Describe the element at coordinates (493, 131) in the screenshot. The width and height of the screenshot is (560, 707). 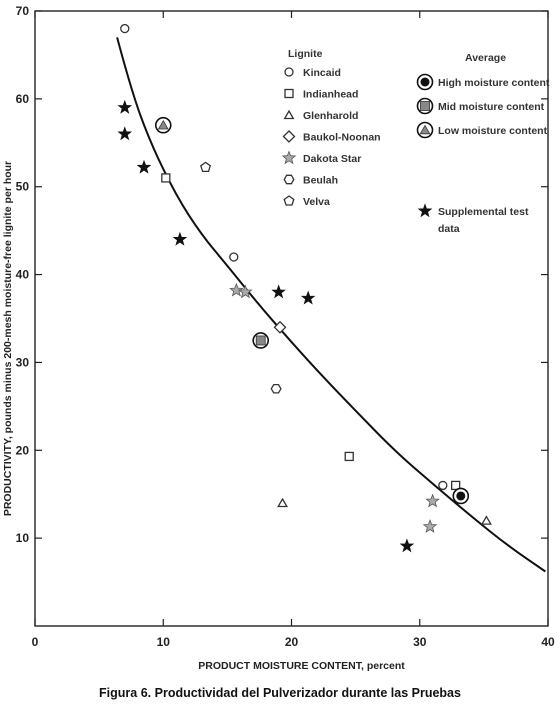
I see `legend-label-low-moisture-content: Low moisture content` at that location.